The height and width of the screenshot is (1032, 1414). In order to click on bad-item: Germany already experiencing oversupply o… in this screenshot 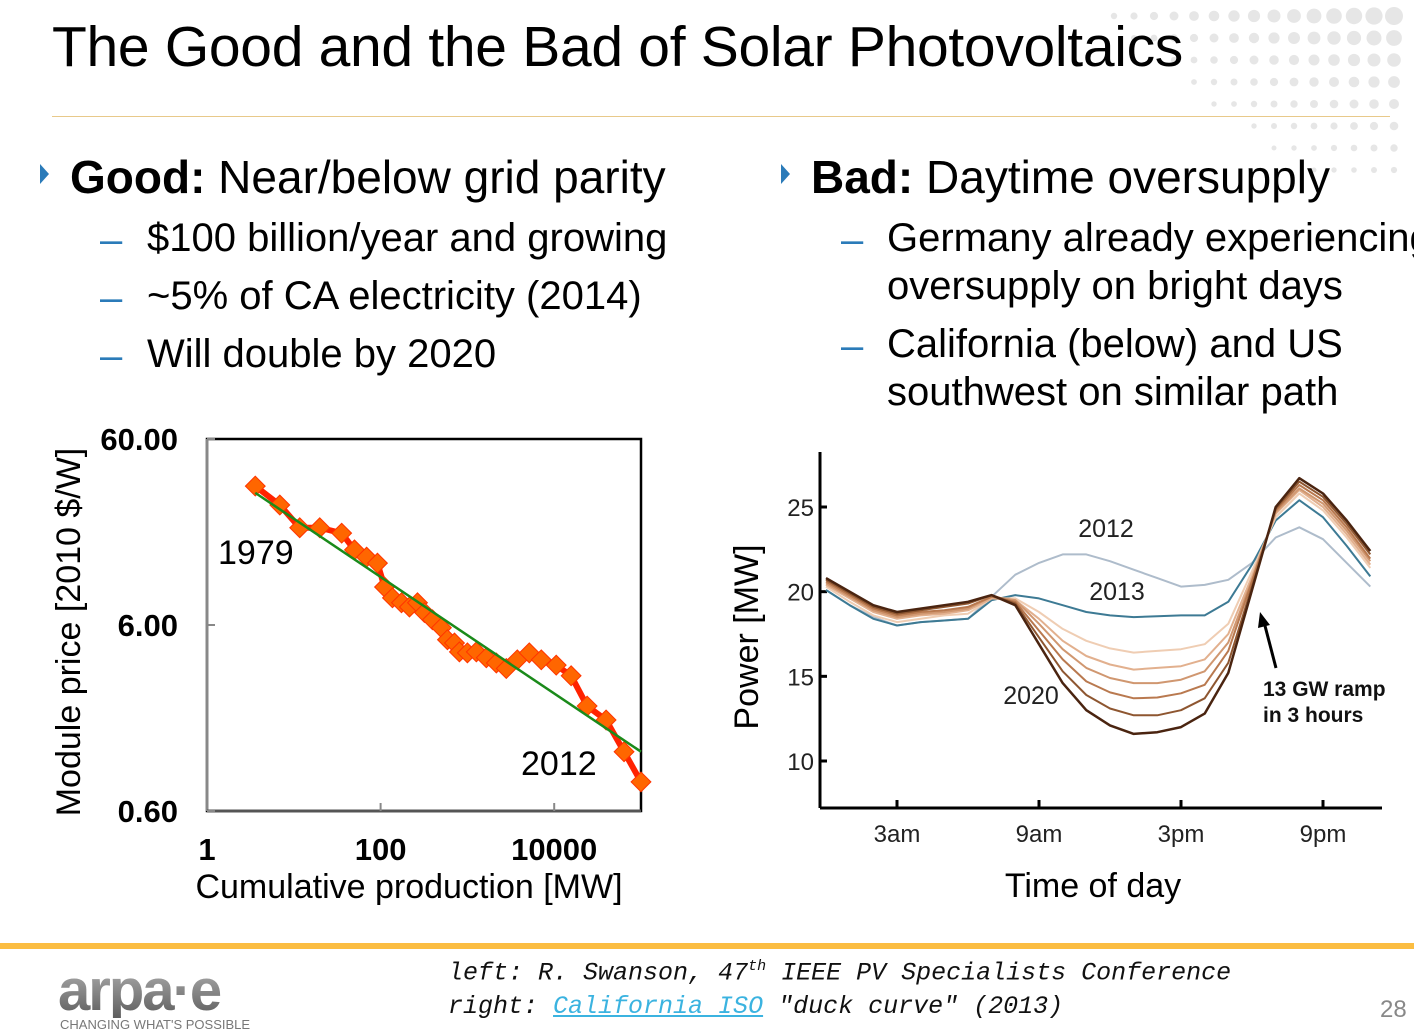, I will do `click(1150, 262)`.